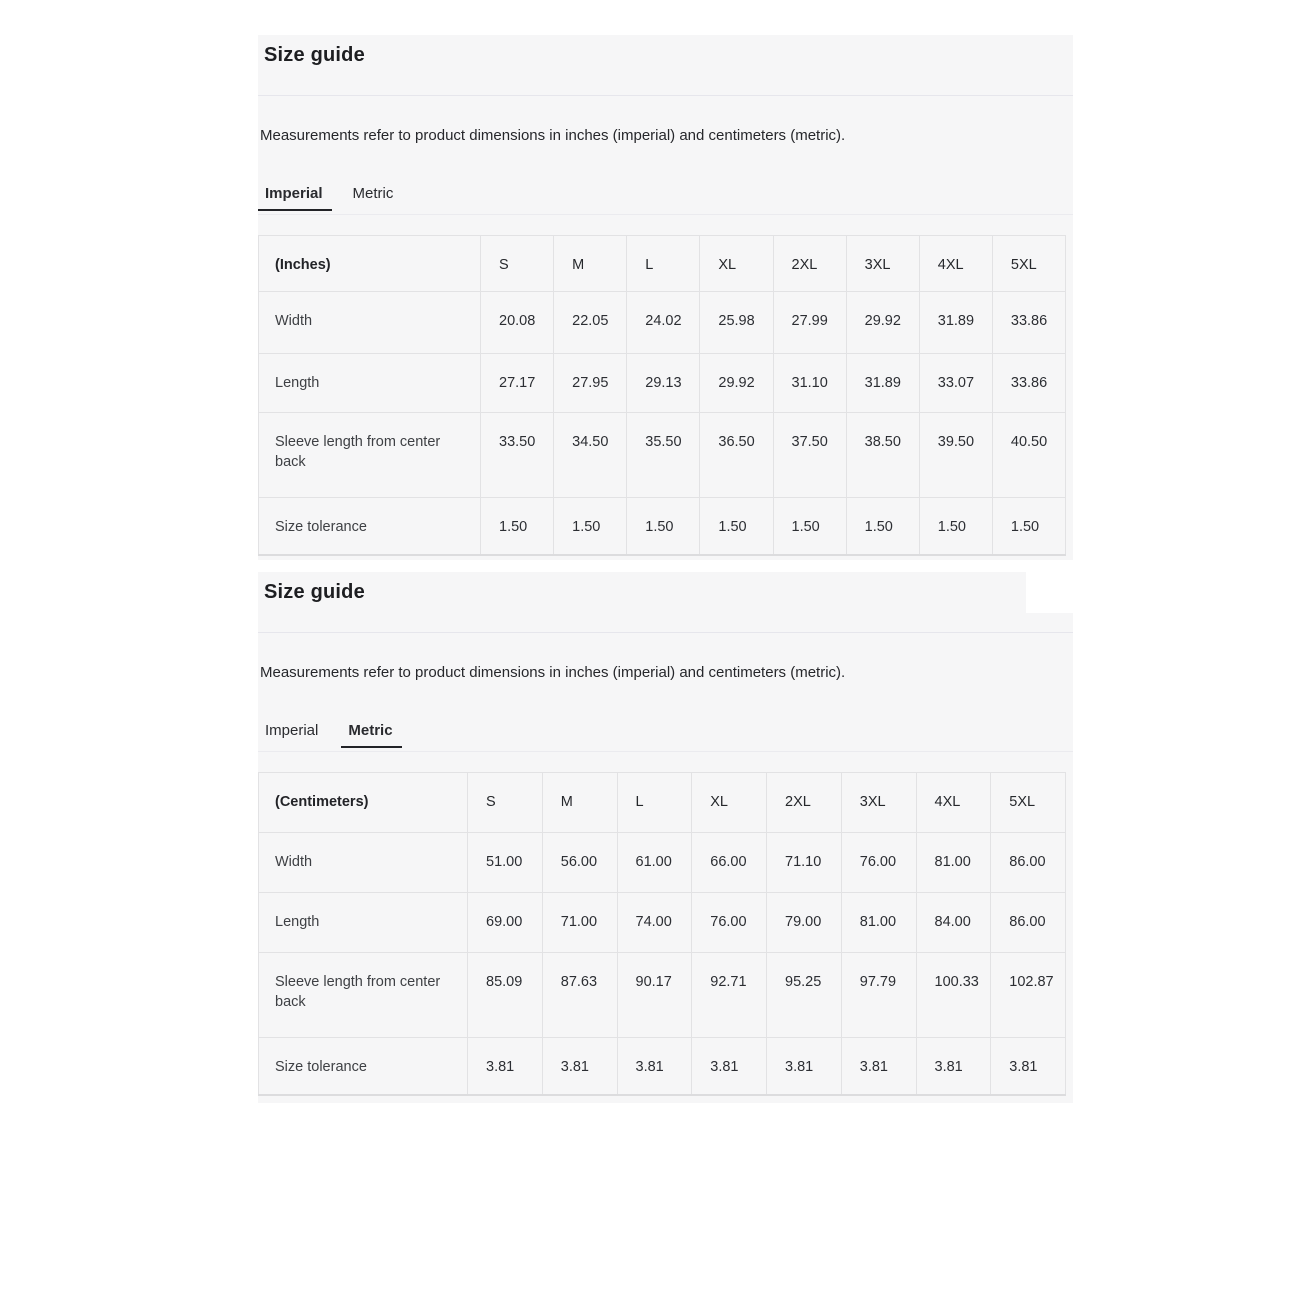 The image size is (1300, 1300). I want to click on measurement-value: 56.00, so click(579, 862).